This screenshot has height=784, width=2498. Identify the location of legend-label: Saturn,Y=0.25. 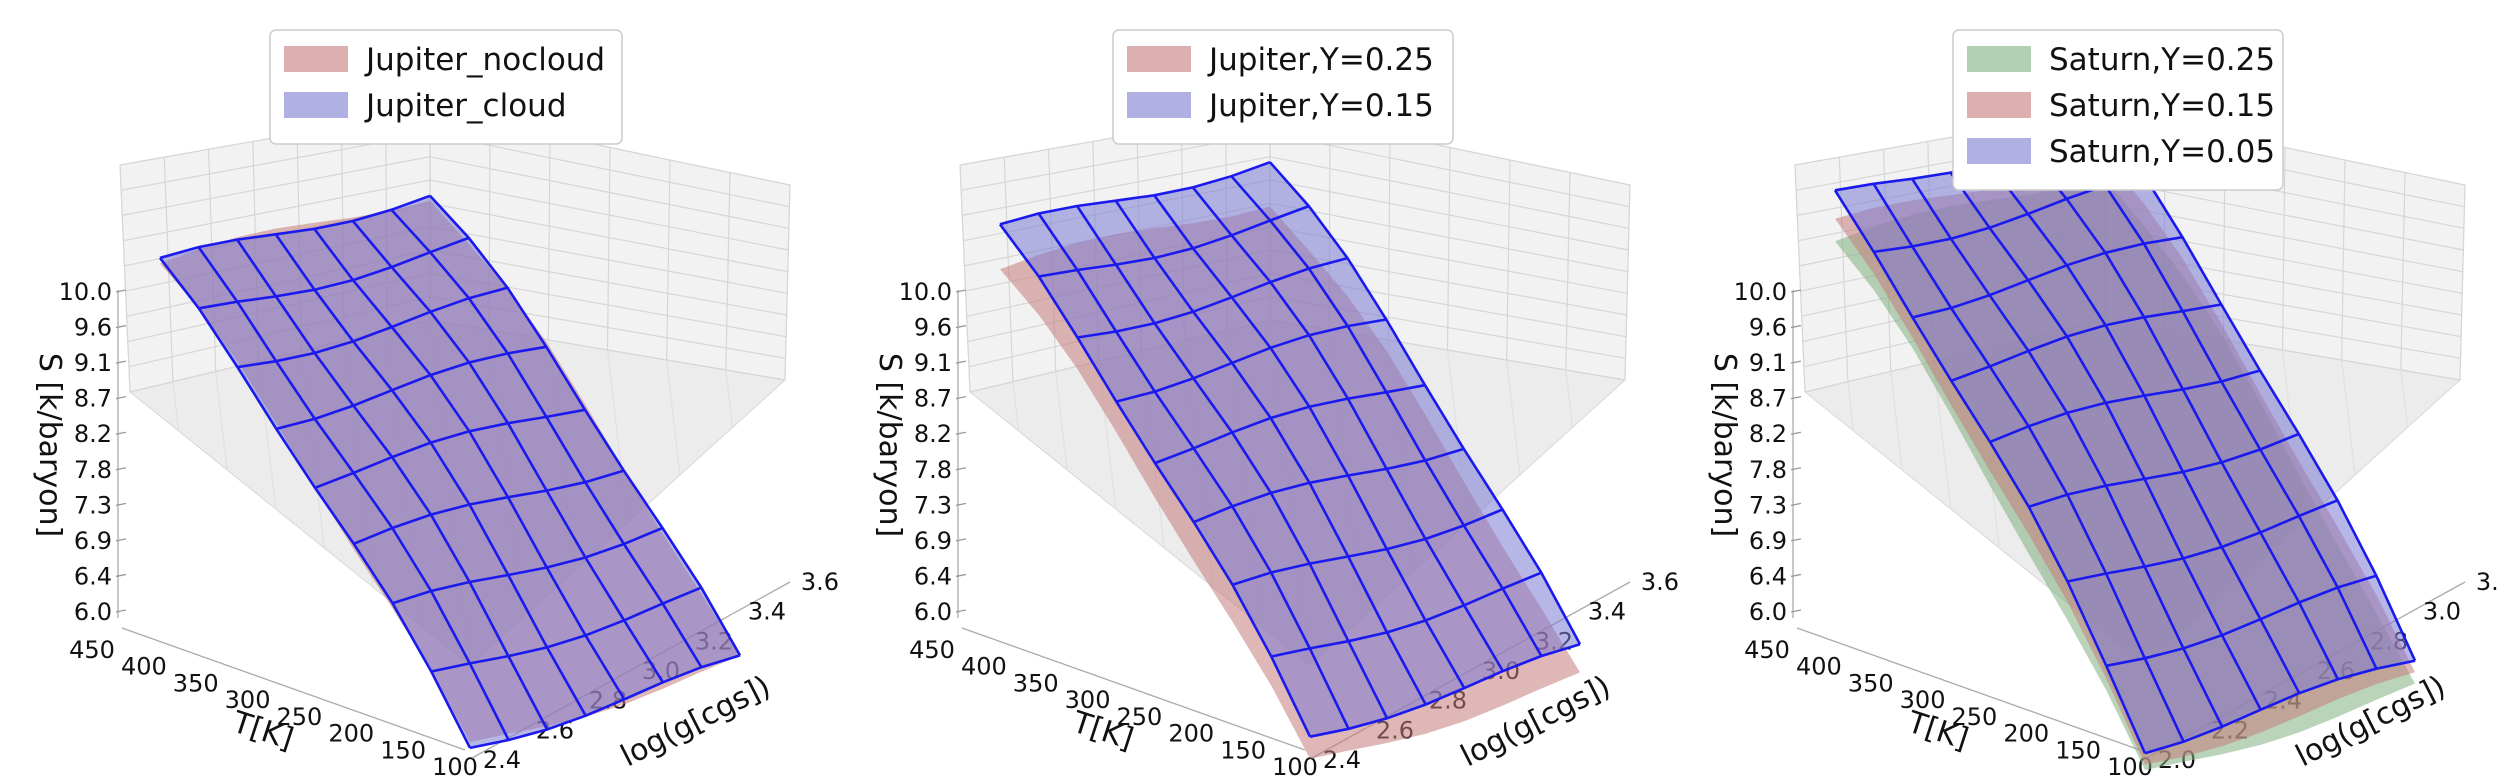
(2162, 60).